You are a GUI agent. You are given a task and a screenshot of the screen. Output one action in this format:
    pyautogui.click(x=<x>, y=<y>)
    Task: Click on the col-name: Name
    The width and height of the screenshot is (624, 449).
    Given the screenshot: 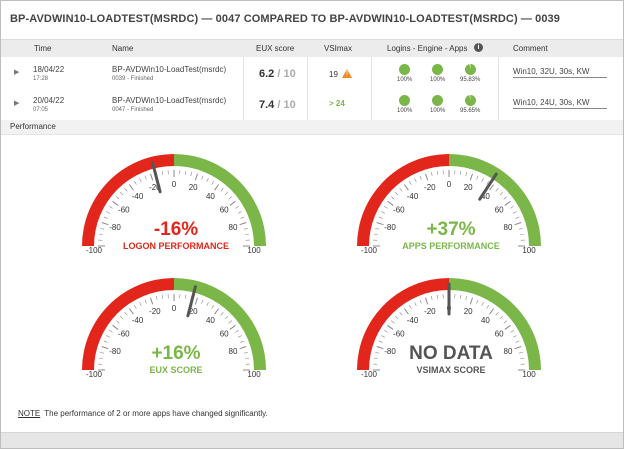 What is the action you would take?
    pyautogui.click(x=123, y=48)
    